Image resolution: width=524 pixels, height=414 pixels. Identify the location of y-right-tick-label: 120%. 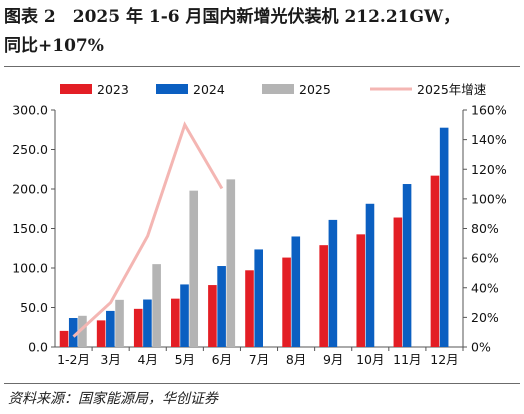
(489, 169).